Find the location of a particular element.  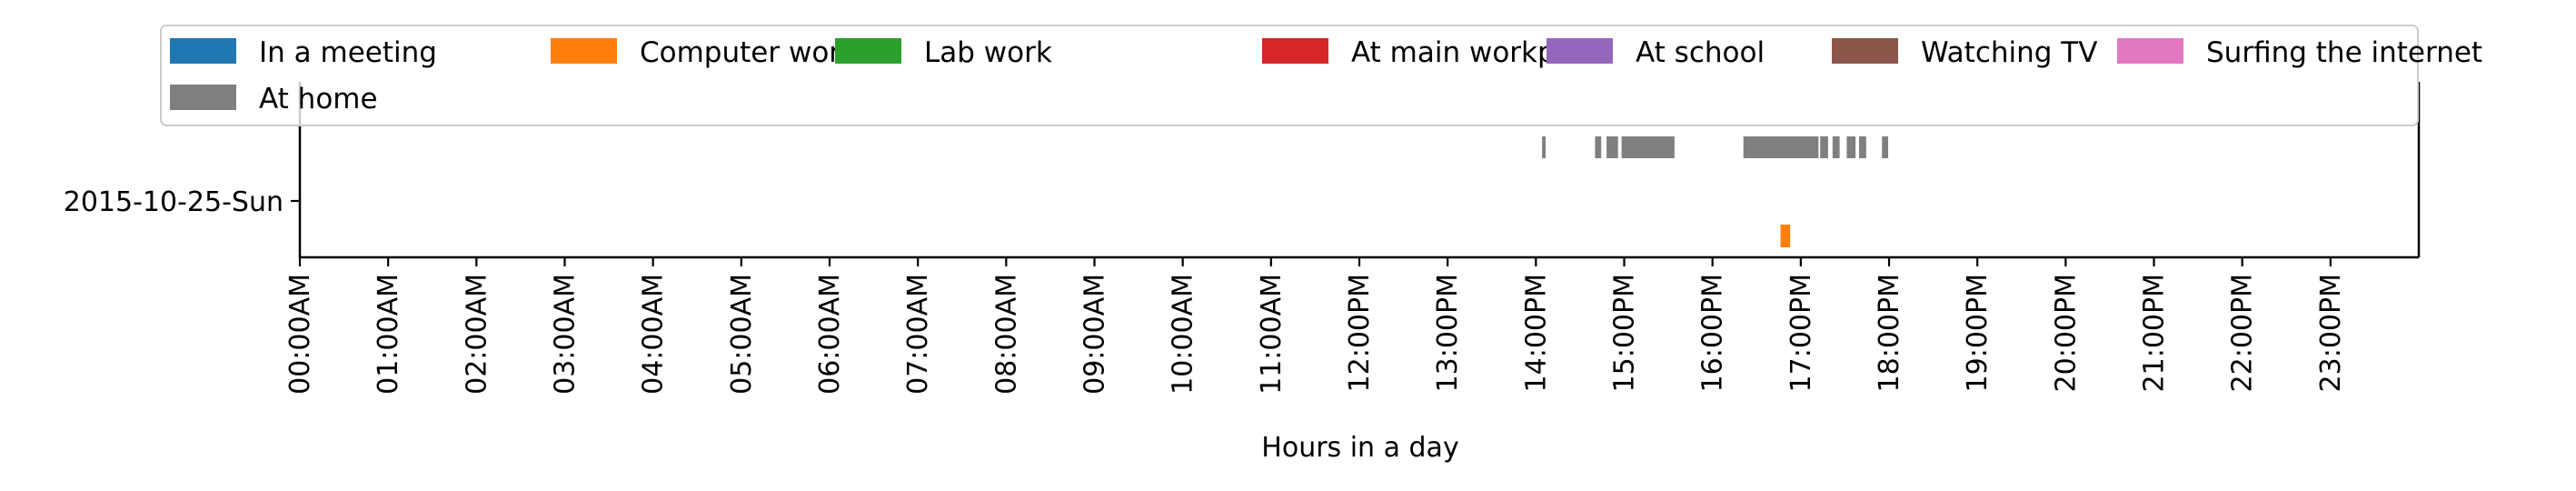

x-tick-label: 04:00AM is located at coordinates (654, 334).